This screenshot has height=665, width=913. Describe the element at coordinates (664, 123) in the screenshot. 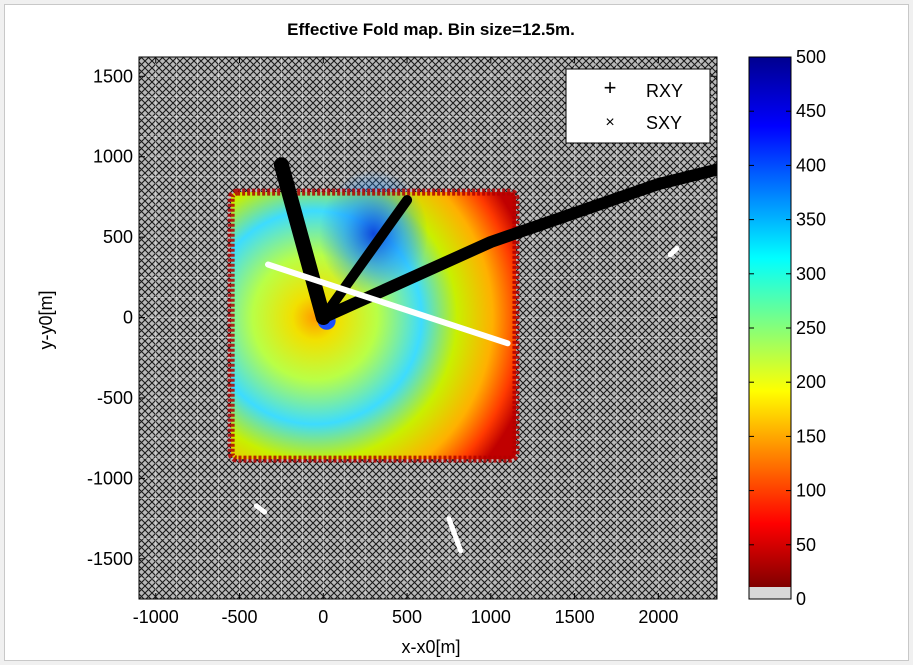

I see `legend-label: SXY` at that location.